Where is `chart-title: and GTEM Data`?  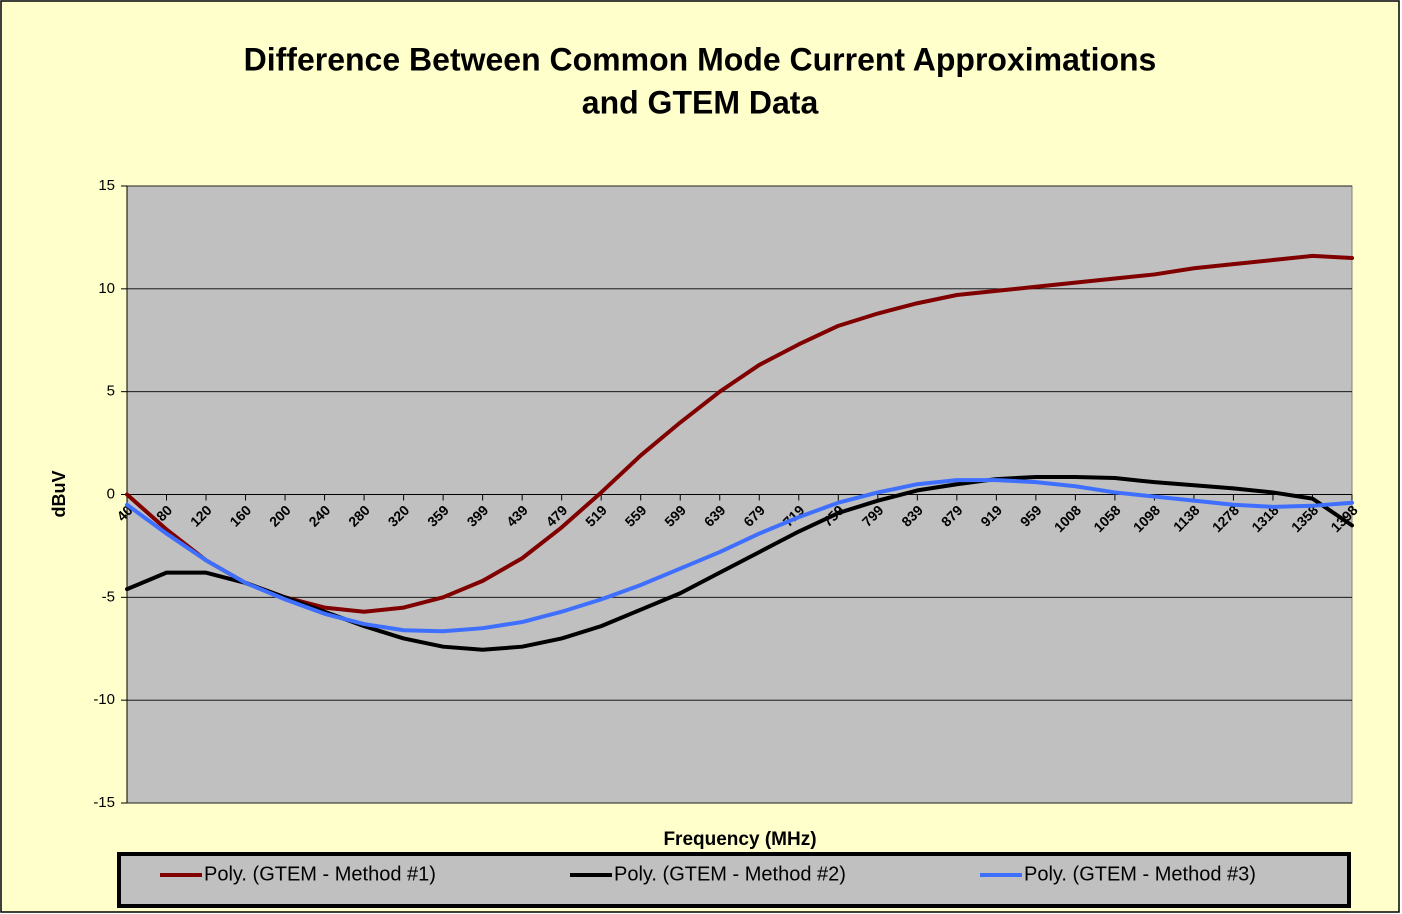 chart-title: and GTEM Data is located at coordinates (700, 102).